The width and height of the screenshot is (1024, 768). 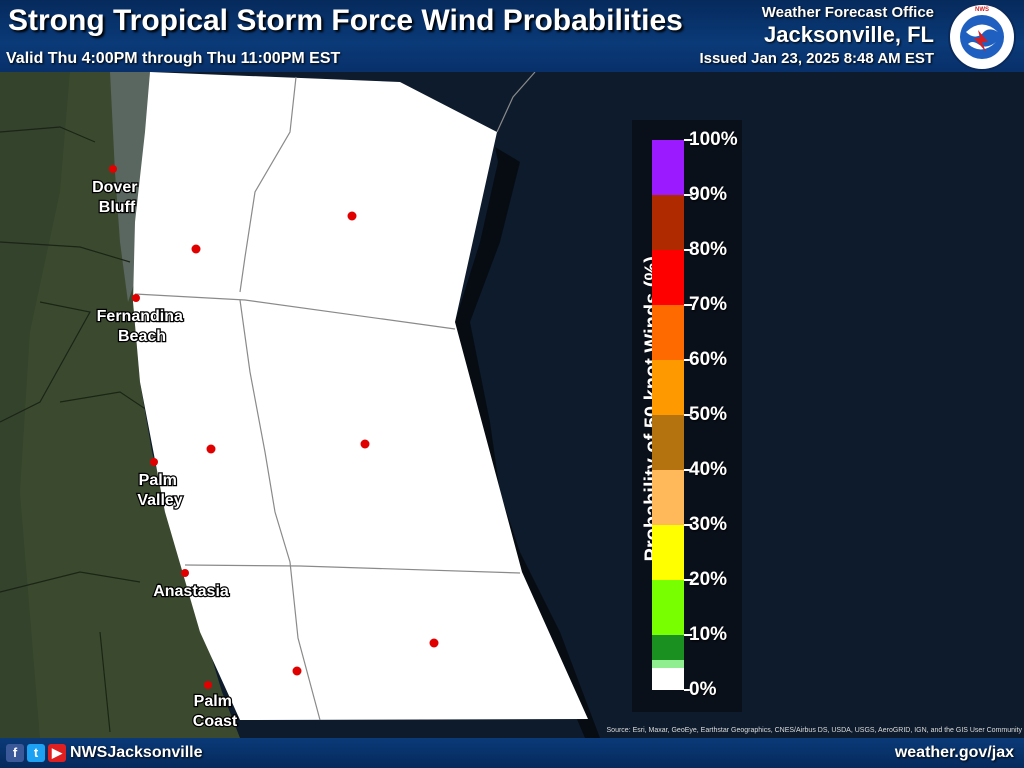 I want to click on social-links: f t ▶, so click(x=36, y=753).